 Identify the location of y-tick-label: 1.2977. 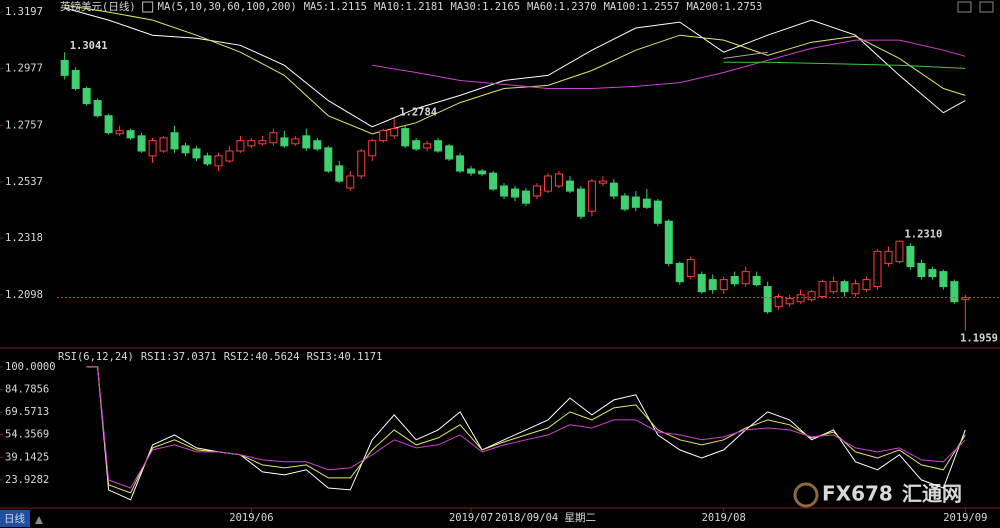
(24, 69).